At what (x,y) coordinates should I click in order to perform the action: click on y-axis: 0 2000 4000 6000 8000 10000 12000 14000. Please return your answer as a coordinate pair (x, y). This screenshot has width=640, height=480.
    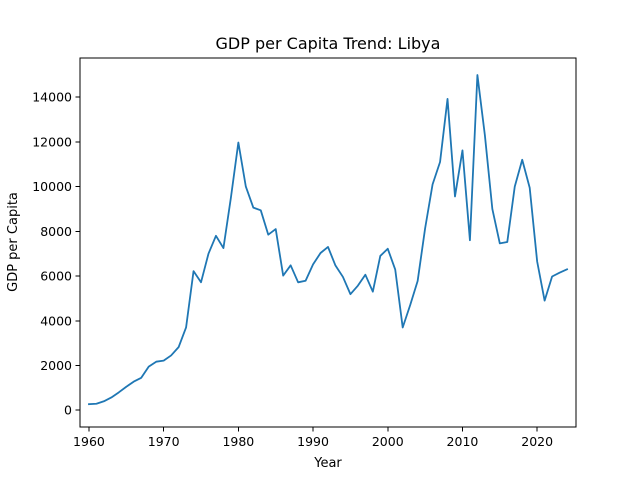
    Looking at the image, I should click on (56, 254).